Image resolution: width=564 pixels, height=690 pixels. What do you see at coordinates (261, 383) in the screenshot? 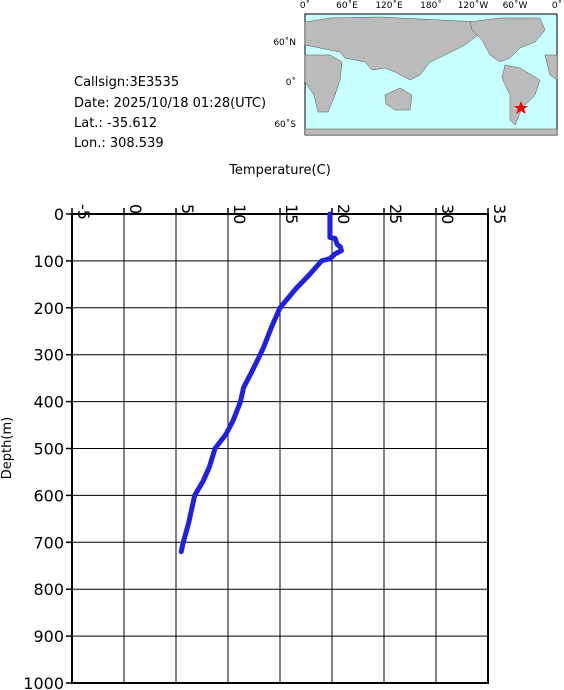
I see `profile-line` at bounding box center [261, 383].